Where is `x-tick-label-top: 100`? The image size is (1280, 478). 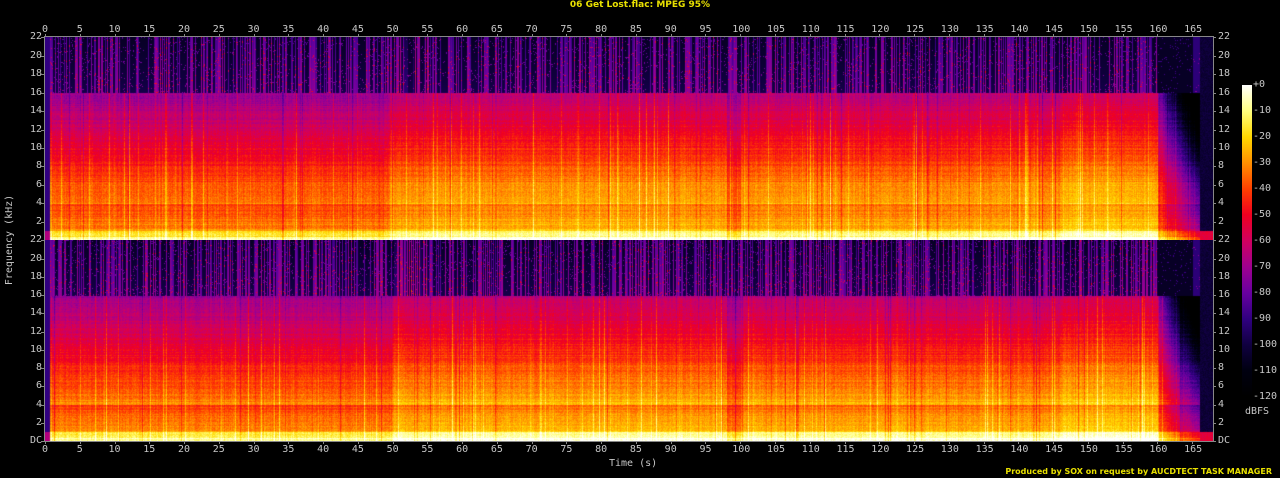
x-tick-label-top: 100 is located at coordinates (741, 29).